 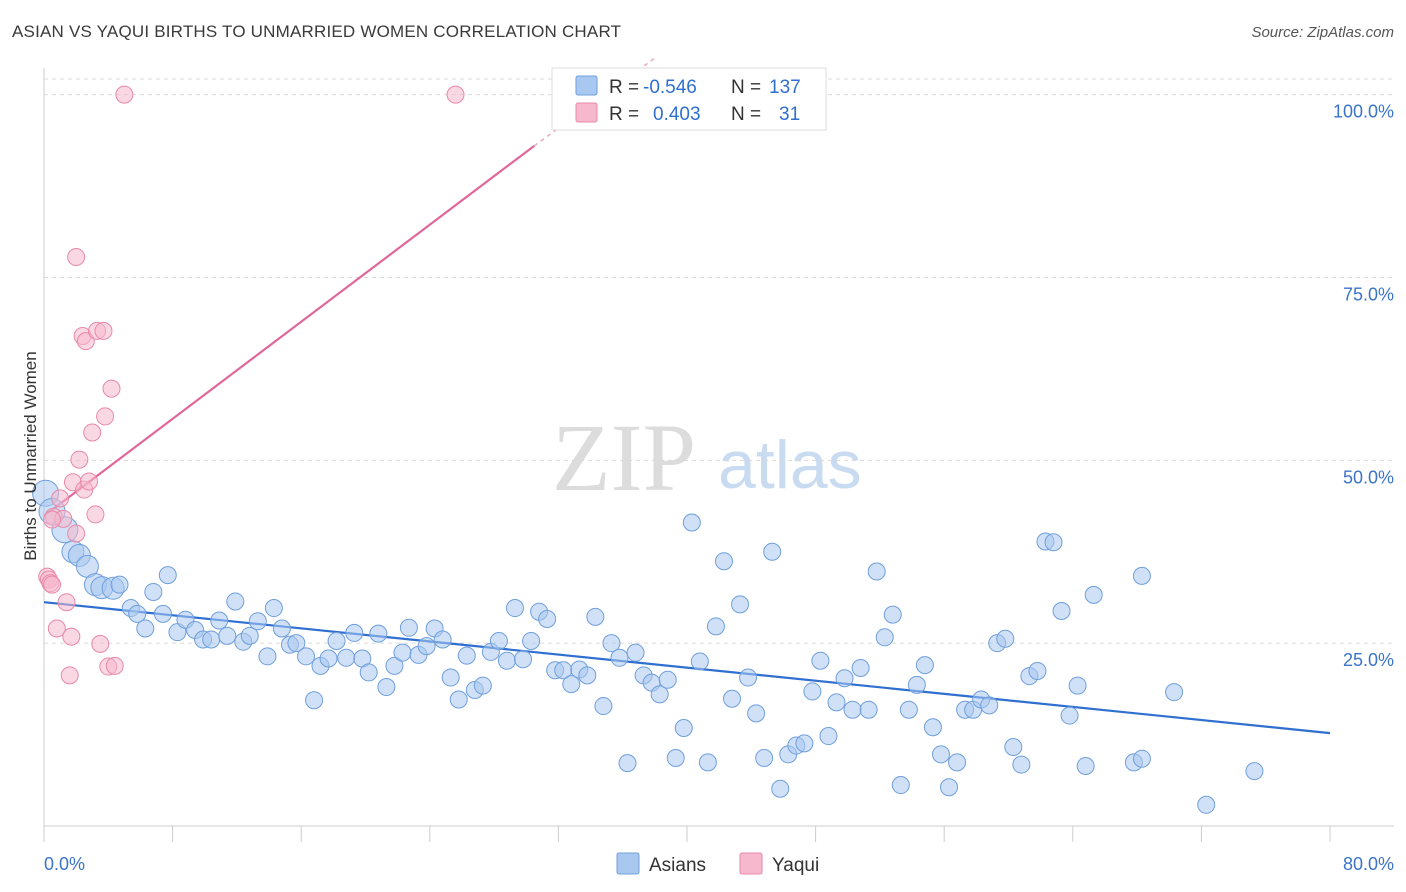 What do you see at coordinates (677, 865) in the screenshot?
I see `bottom-legend-label-asians: Asians` at bounding box center [677, 865].